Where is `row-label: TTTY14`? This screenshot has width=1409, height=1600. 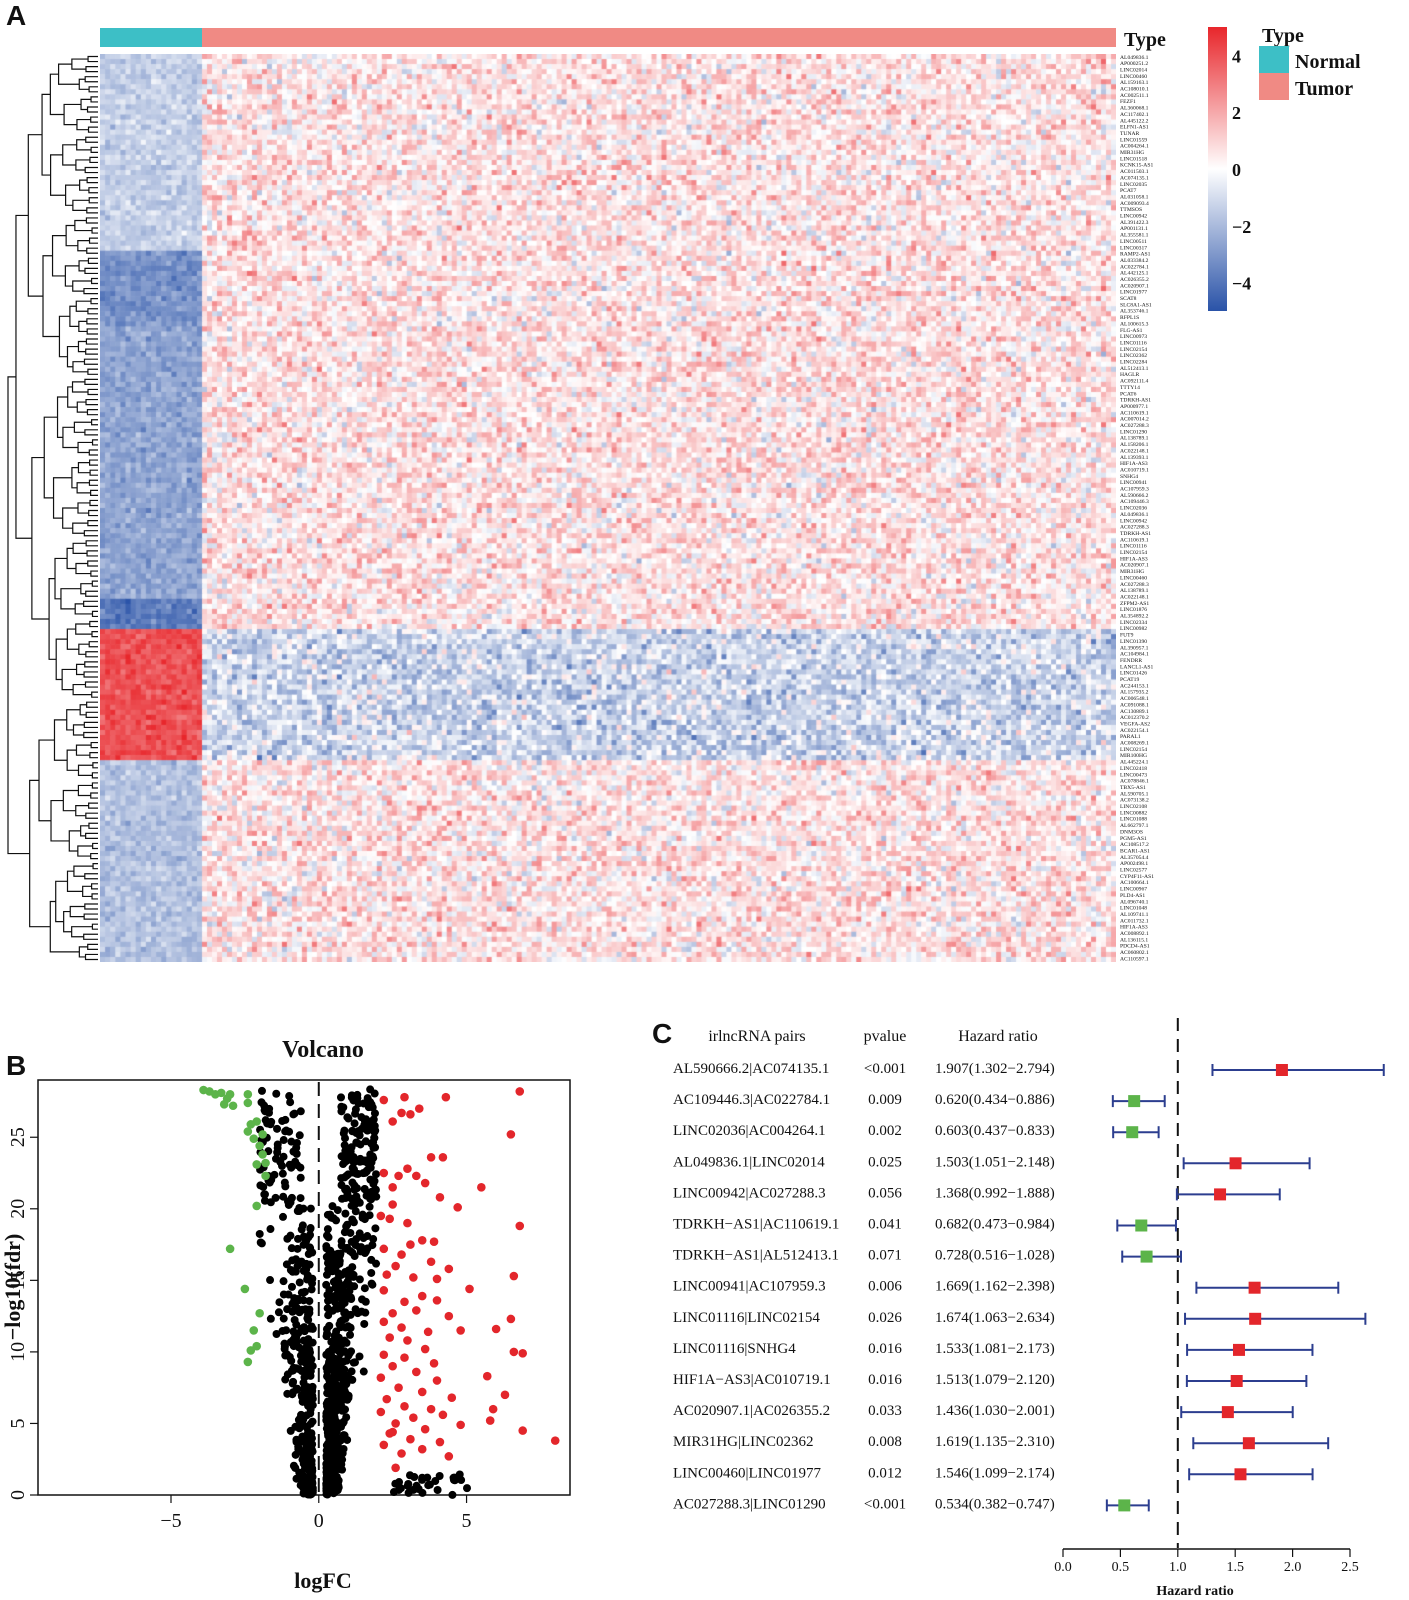
row-label: TTTY14 is located at coordinates (1130, 388).